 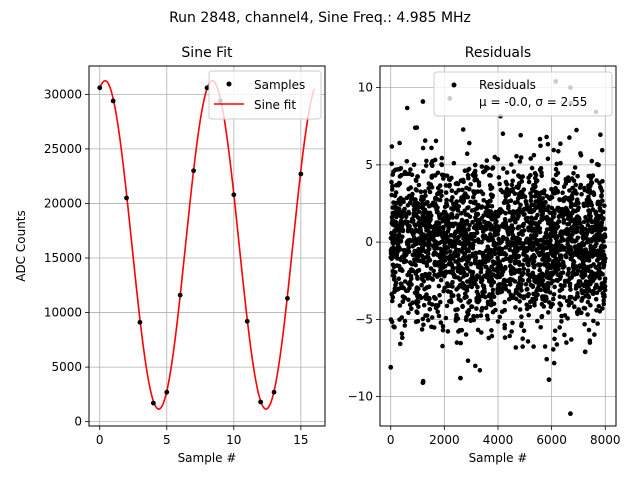 What do you see at coordinates (63, 258) in the screenshot?
I see `sine-fit-y-tick-label: 15000` at bounding box center [63, 258].